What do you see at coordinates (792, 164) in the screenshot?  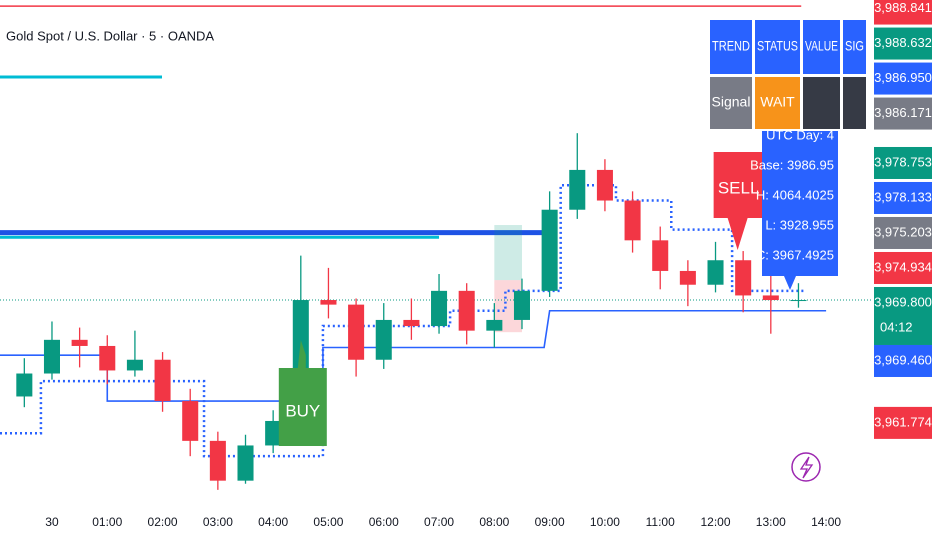 I see `info-line: Base: 3986.95` at bounding box center [792, 164].